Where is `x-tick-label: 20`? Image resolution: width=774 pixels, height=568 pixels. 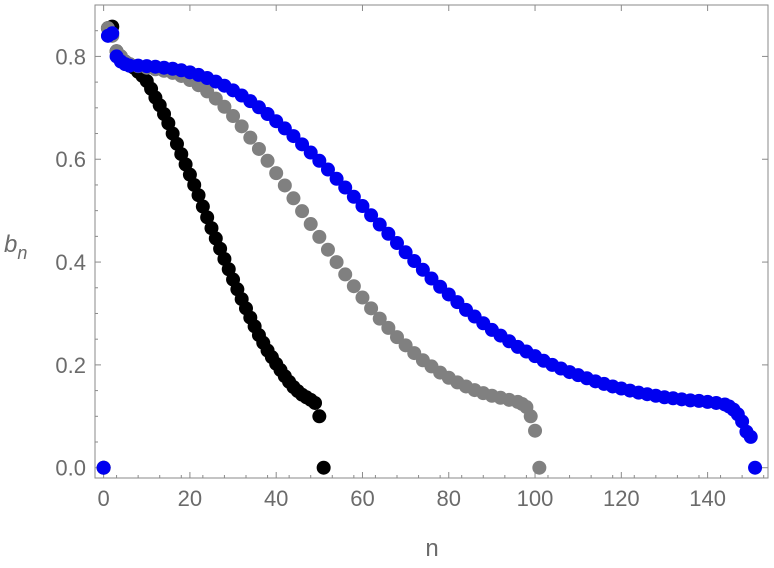
x-tick-label: 20 is located at coordinates (190, 498).